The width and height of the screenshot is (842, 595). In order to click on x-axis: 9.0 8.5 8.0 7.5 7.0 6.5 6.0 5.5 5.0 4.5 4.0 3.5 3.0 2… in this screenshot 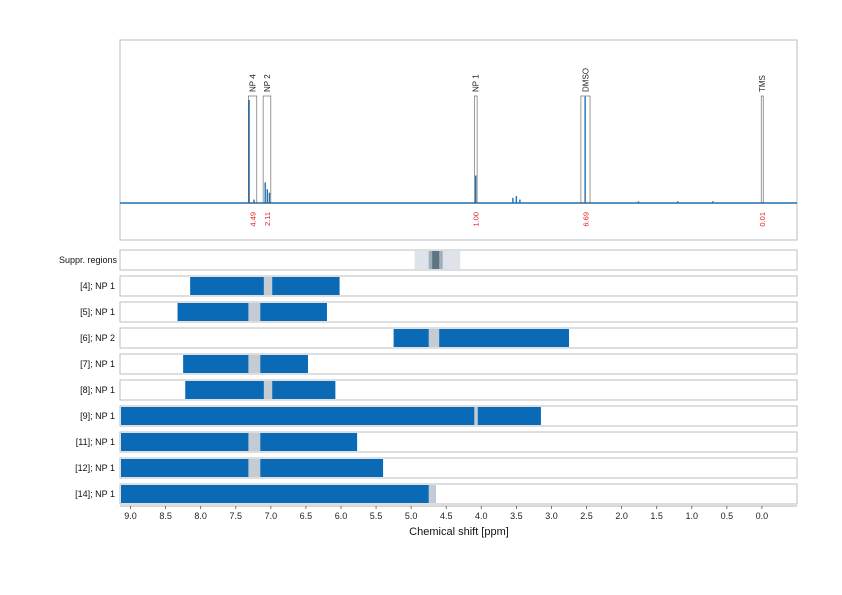, I will do `click(458, 513)`.